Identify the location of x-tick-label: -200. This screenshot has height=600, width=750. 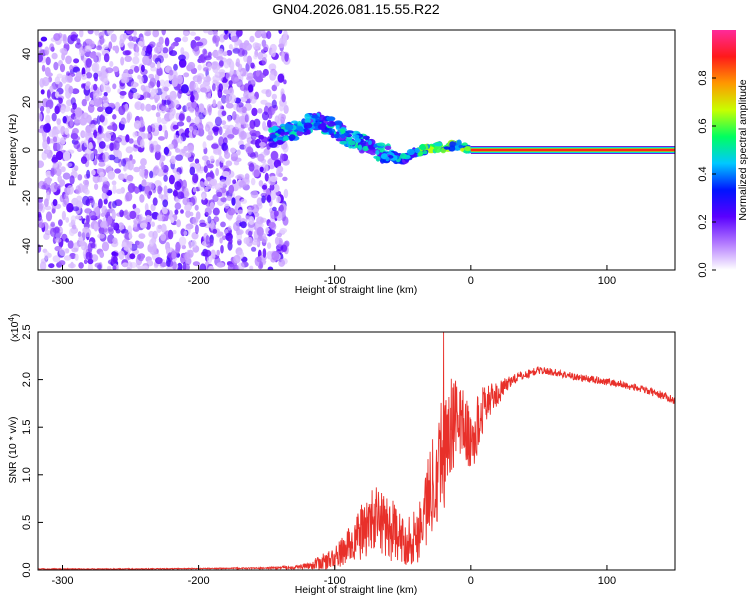
(199, 581).